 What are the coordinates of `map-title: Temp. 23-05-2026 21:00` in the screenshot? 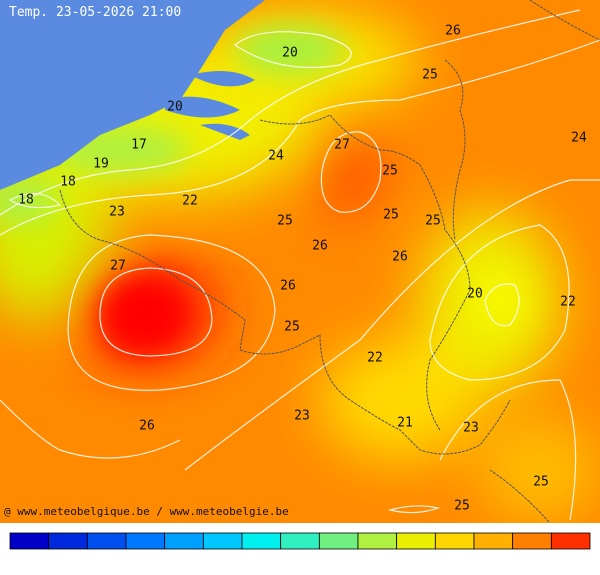 It's located at (95, 12).